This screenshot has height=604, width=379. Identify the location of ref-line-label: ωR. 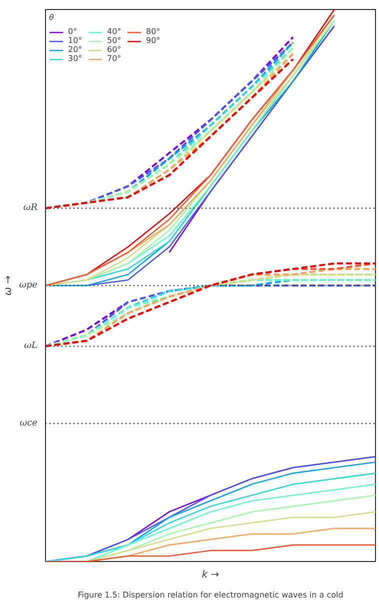
(30, 208).